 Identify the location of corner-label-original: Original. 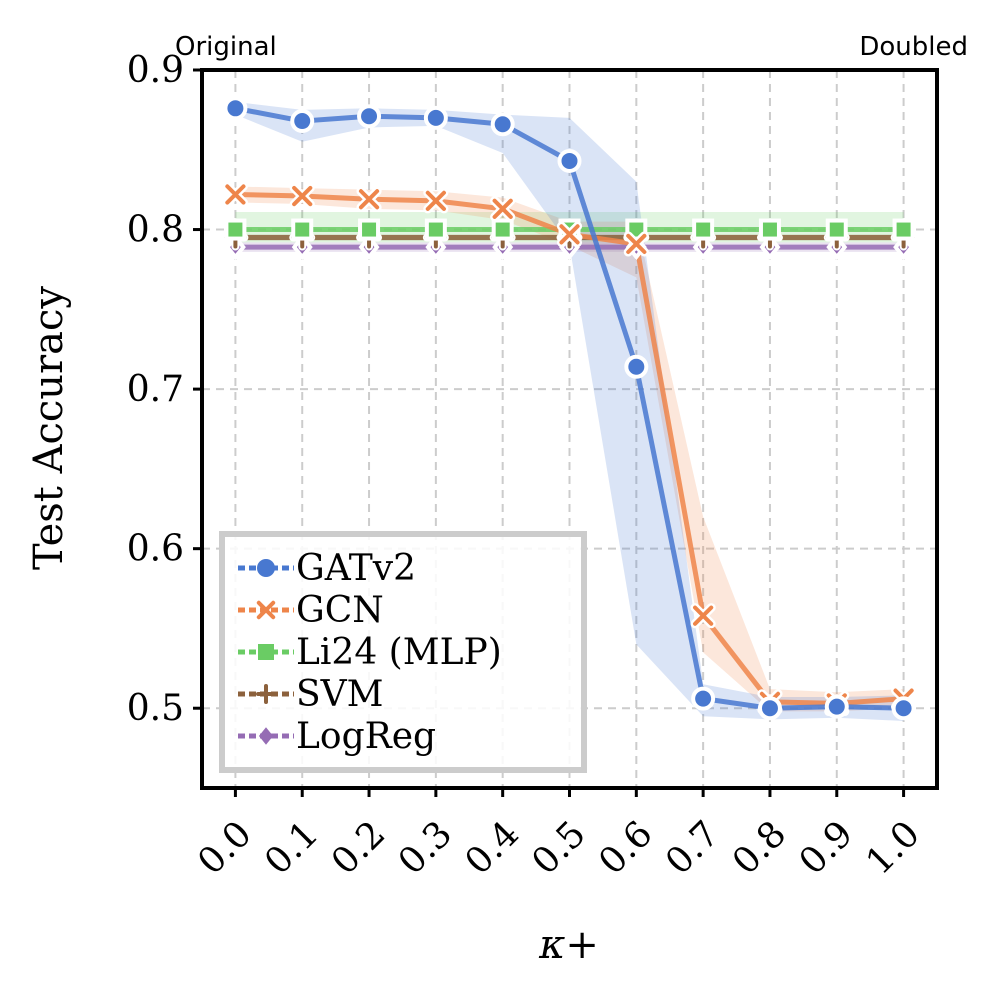
(226, 47).